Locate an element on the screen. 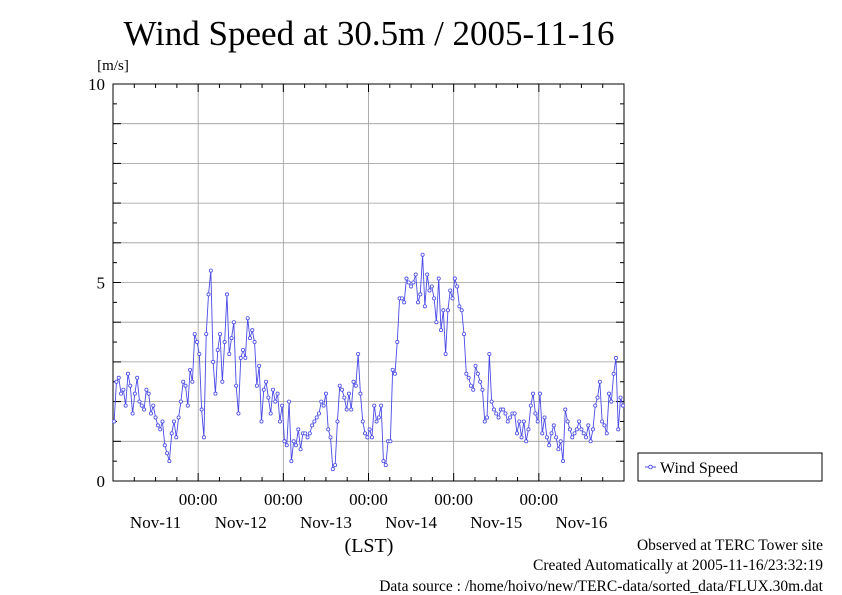 This screenshot has height=595, width=842. y-axis-unit-label: [m/s] is located at coordinates (113, 66).